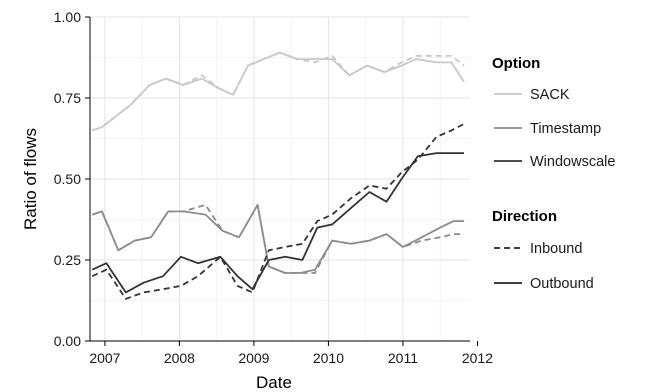 The image size is (657, 392). What do you see at coordinates (253, 358) in the screenshot?
I see `x-tick-label: 2009` at bounding box center [253, 358].